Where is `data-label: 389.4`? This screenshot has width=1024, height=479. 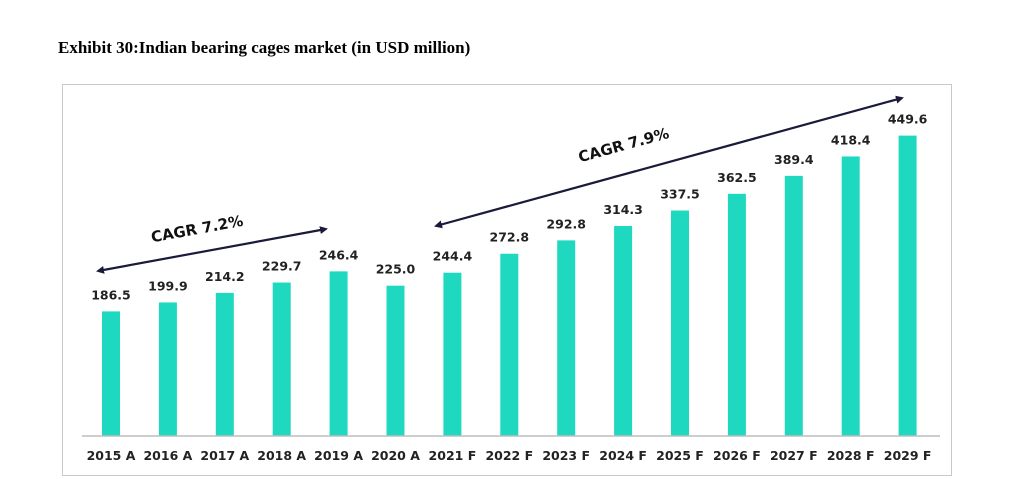 data-label: 389.4 is located at coordinates (794, 159).